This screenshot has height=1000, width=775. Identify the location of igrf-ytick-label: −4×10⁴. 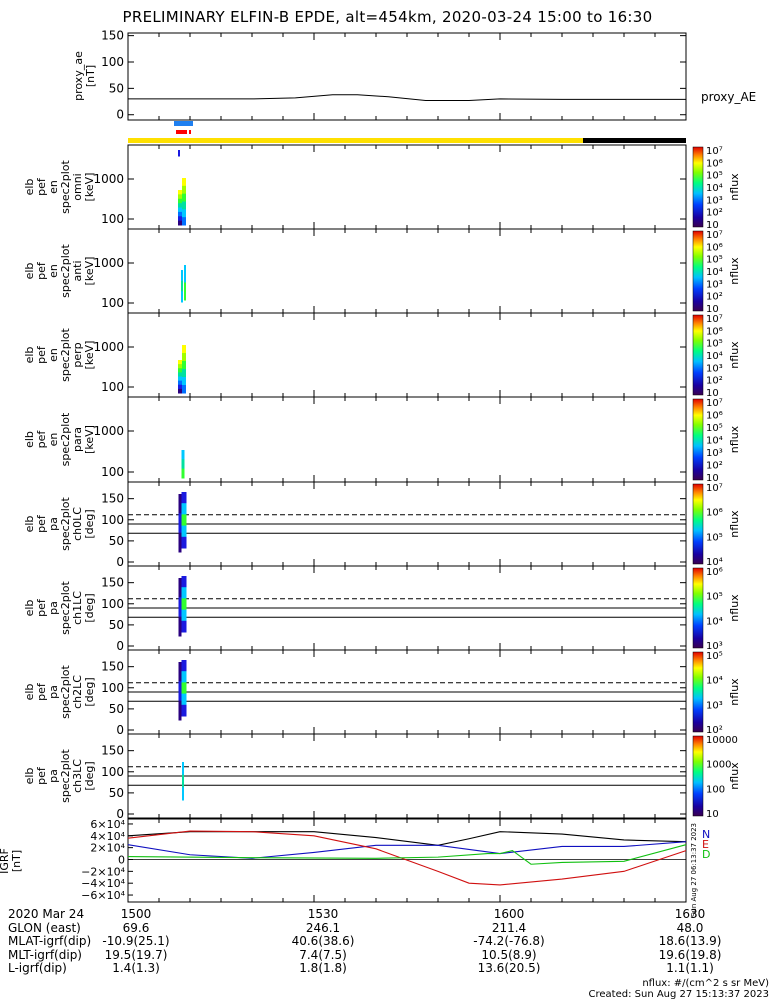
(103, 883).